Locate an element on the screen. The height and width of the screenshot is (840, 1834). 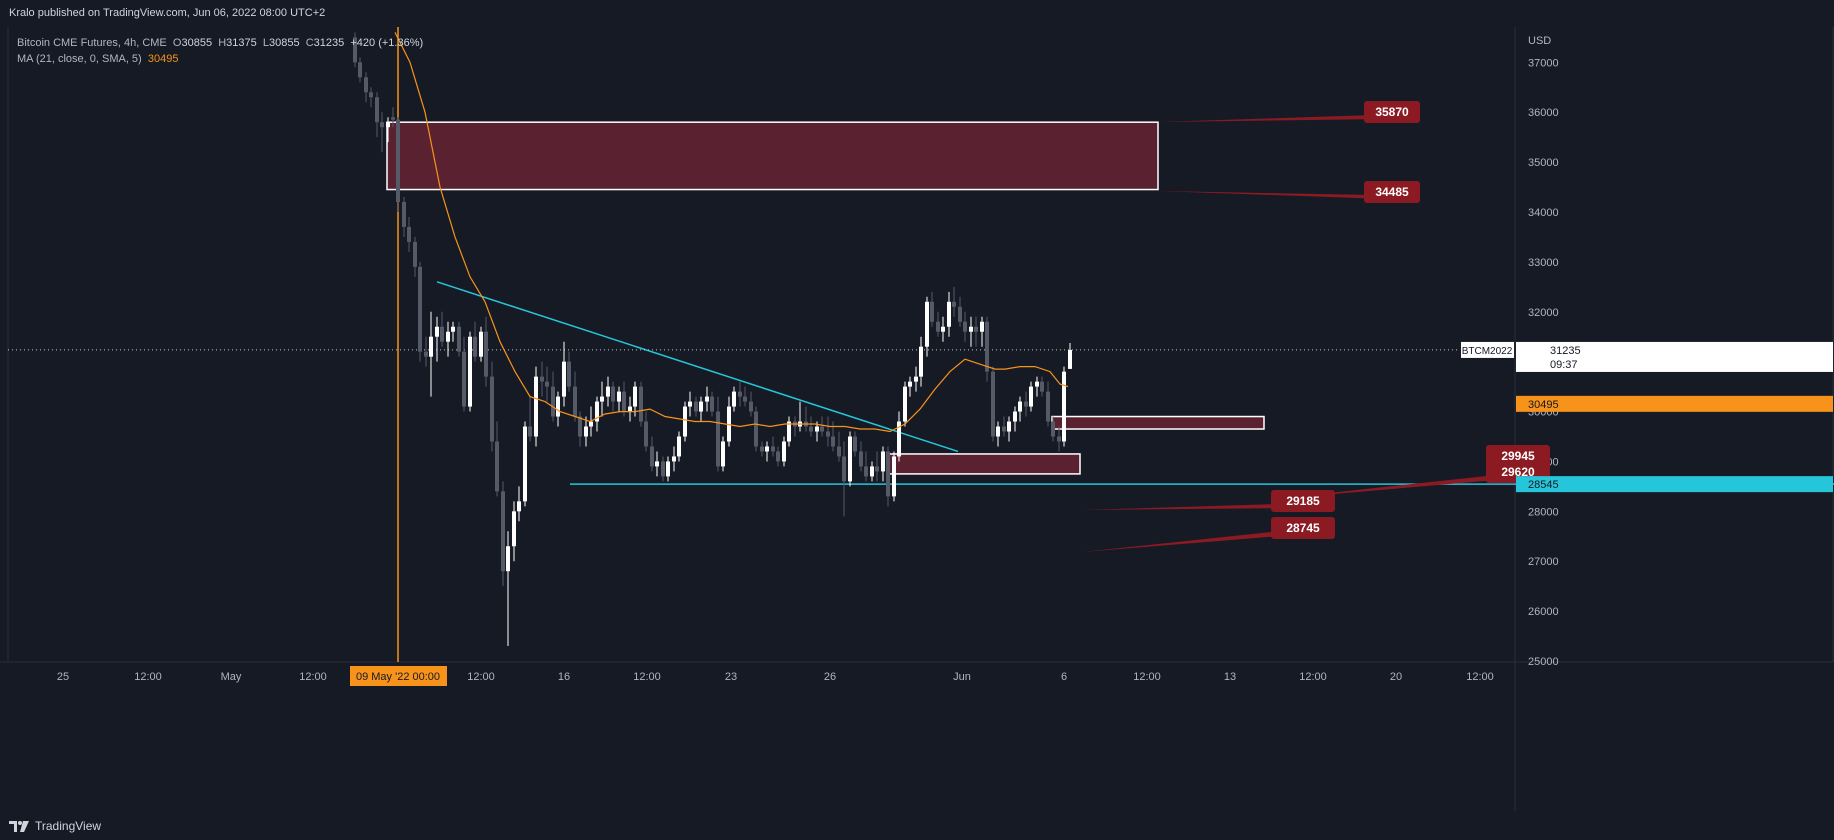
x-tick-highlight is located at coordinates (398, 676).